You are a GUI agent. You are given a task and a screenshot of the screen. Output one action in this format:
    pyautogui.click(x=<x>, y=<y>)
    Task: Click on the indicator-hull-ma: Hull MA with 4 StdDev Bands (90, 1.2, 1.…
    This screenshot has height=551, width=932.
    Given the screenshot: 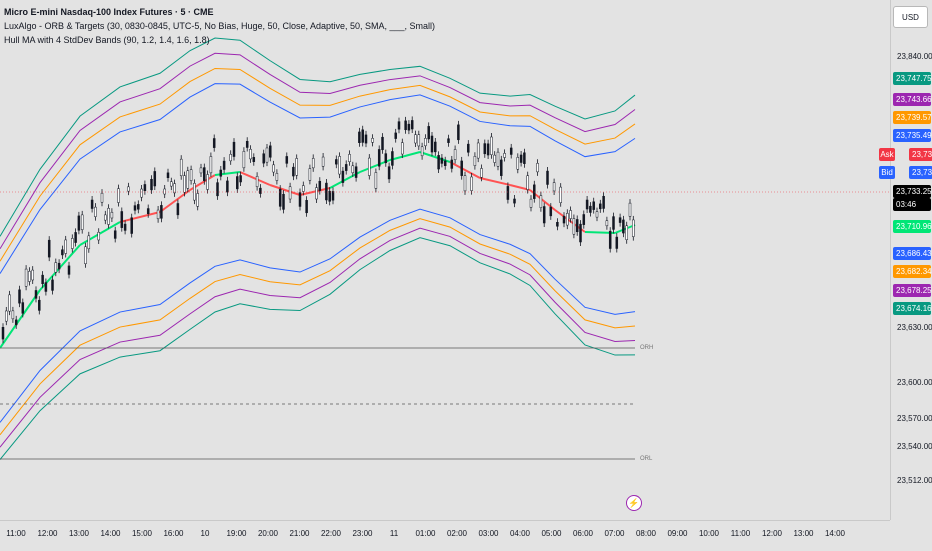 What is the action you would take?
    pyautogui.click(x=107, y=40)
    